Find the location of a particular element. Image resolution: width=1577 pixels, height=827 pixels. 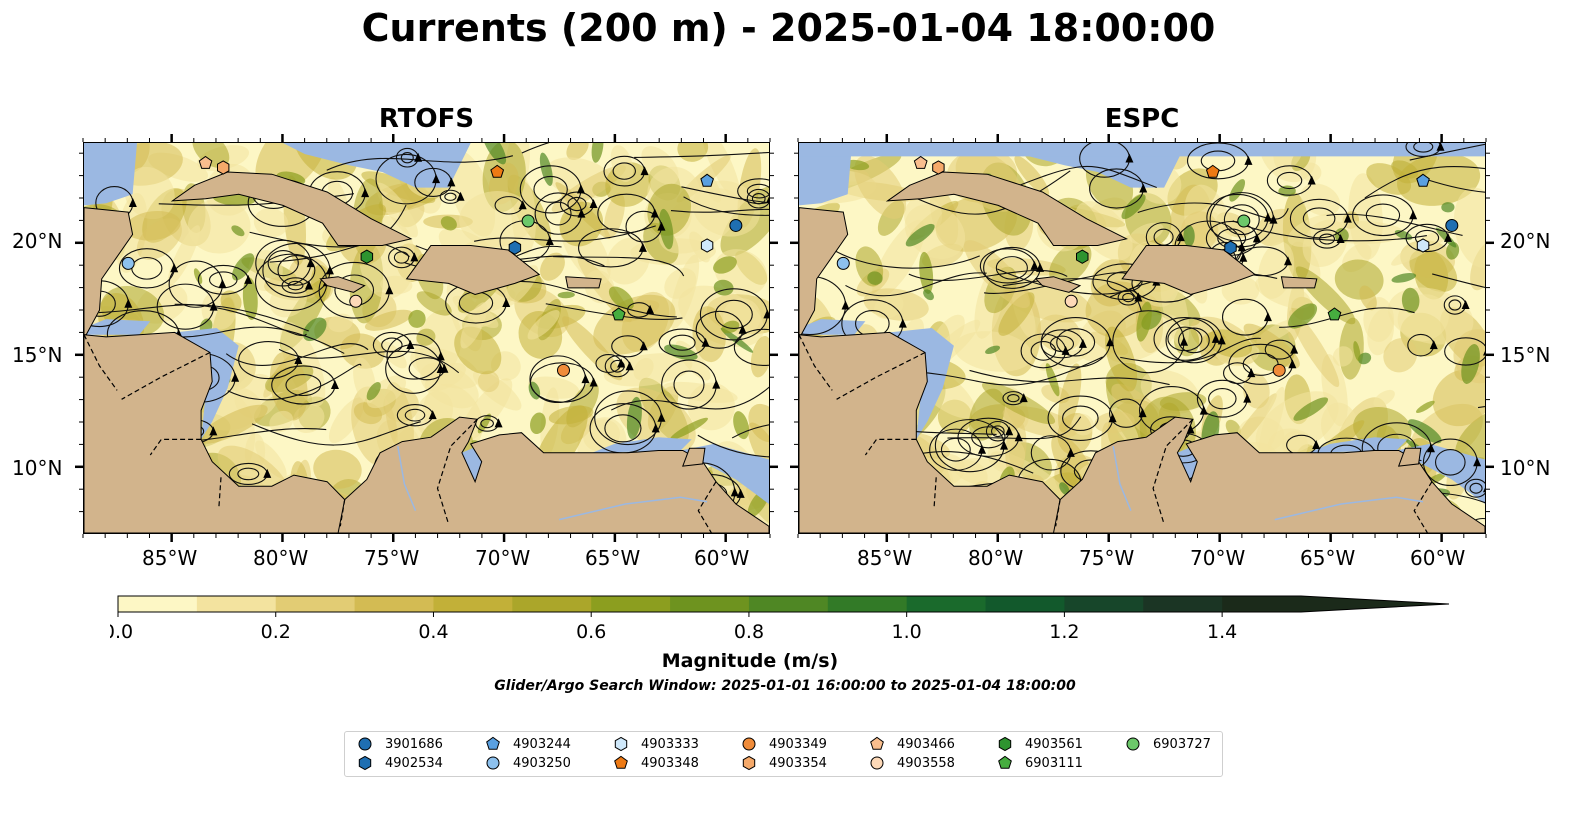

legend-label: 4903244 is located at coordinates (542, 744).